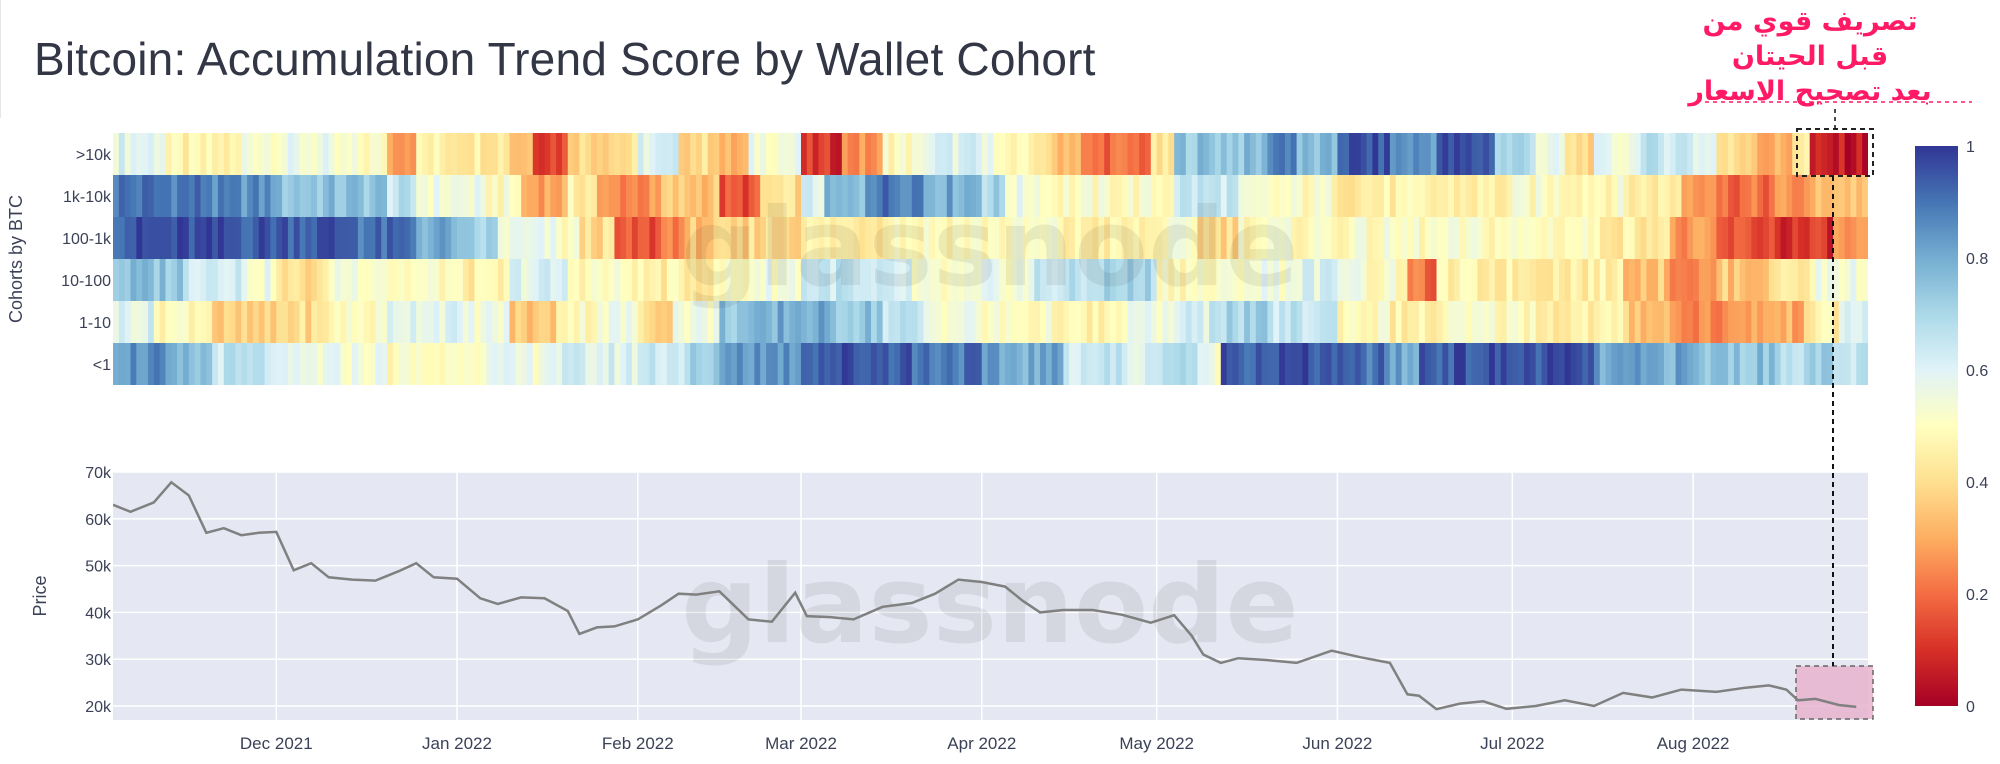  What do you see at coordinates (989, 248) in the screenshot?
I see `heatmap-watermark: glassnode` at bounding box center [989, 248].